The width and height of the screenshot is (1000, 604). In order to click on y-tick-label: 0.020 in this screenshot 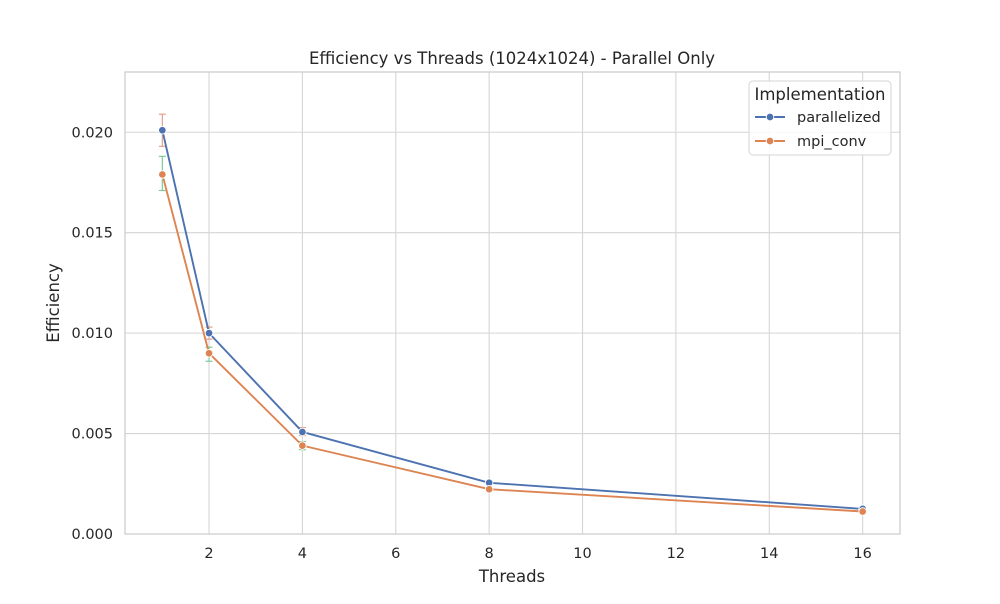, I will do `click(92, 133)`.